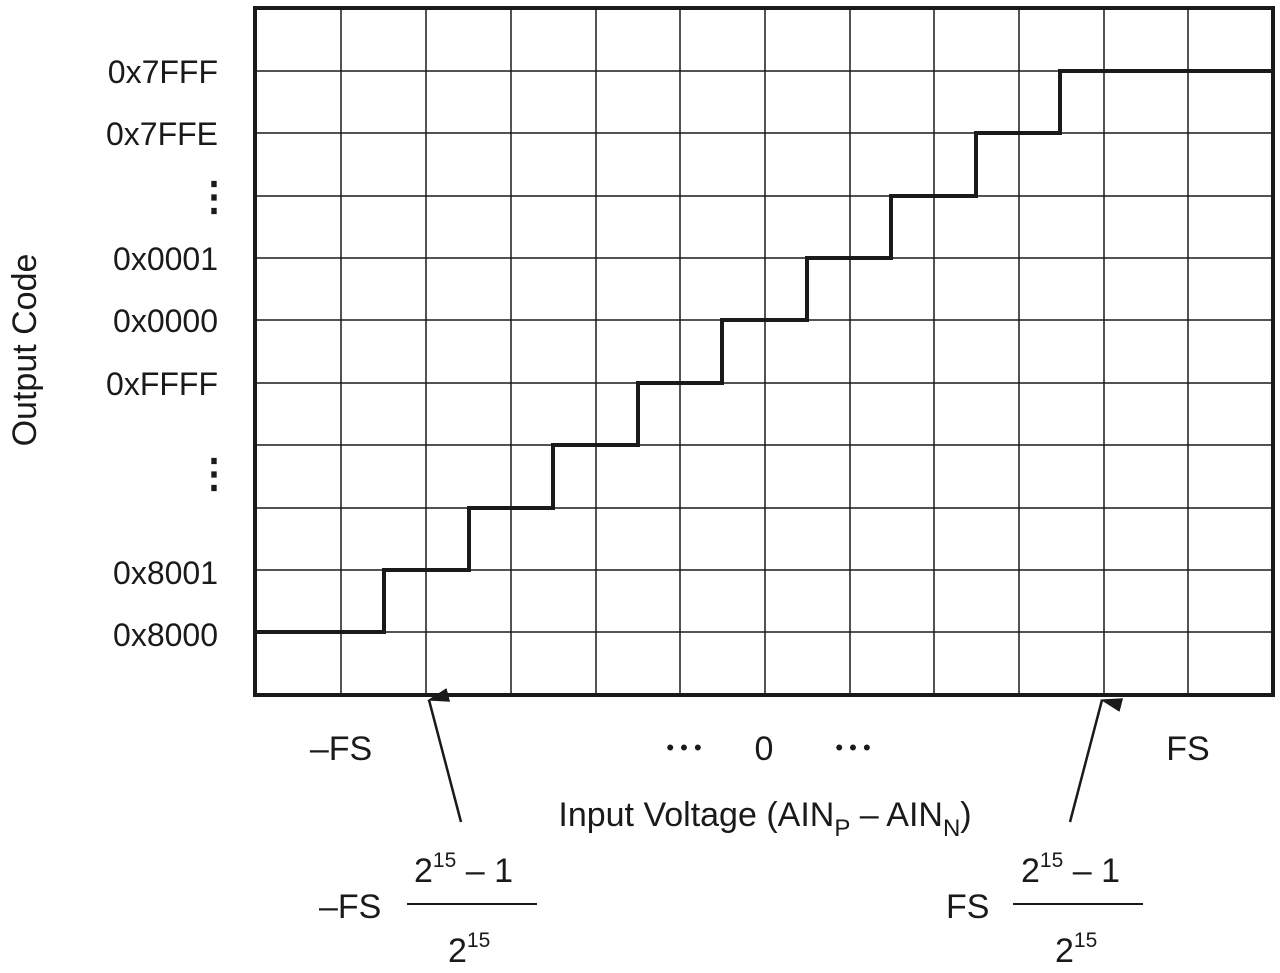 The height and width of the screenshot is (973, 1280). I want to click on left-annotation-denominator: 215, so click(469, 949).